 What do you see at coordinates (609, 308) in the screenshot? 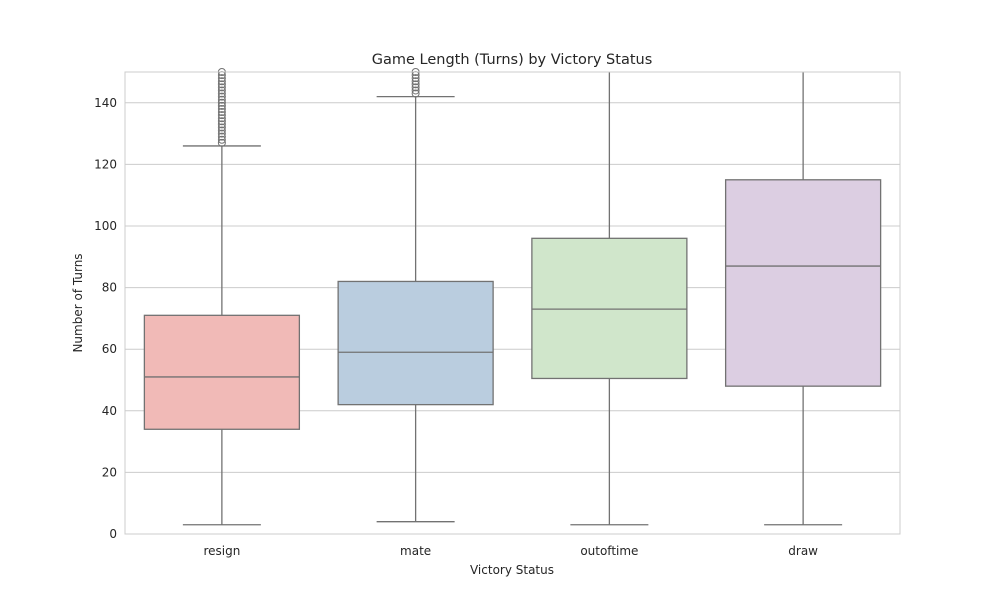
I see `box-outoftime` at bounding box center [609, 308].